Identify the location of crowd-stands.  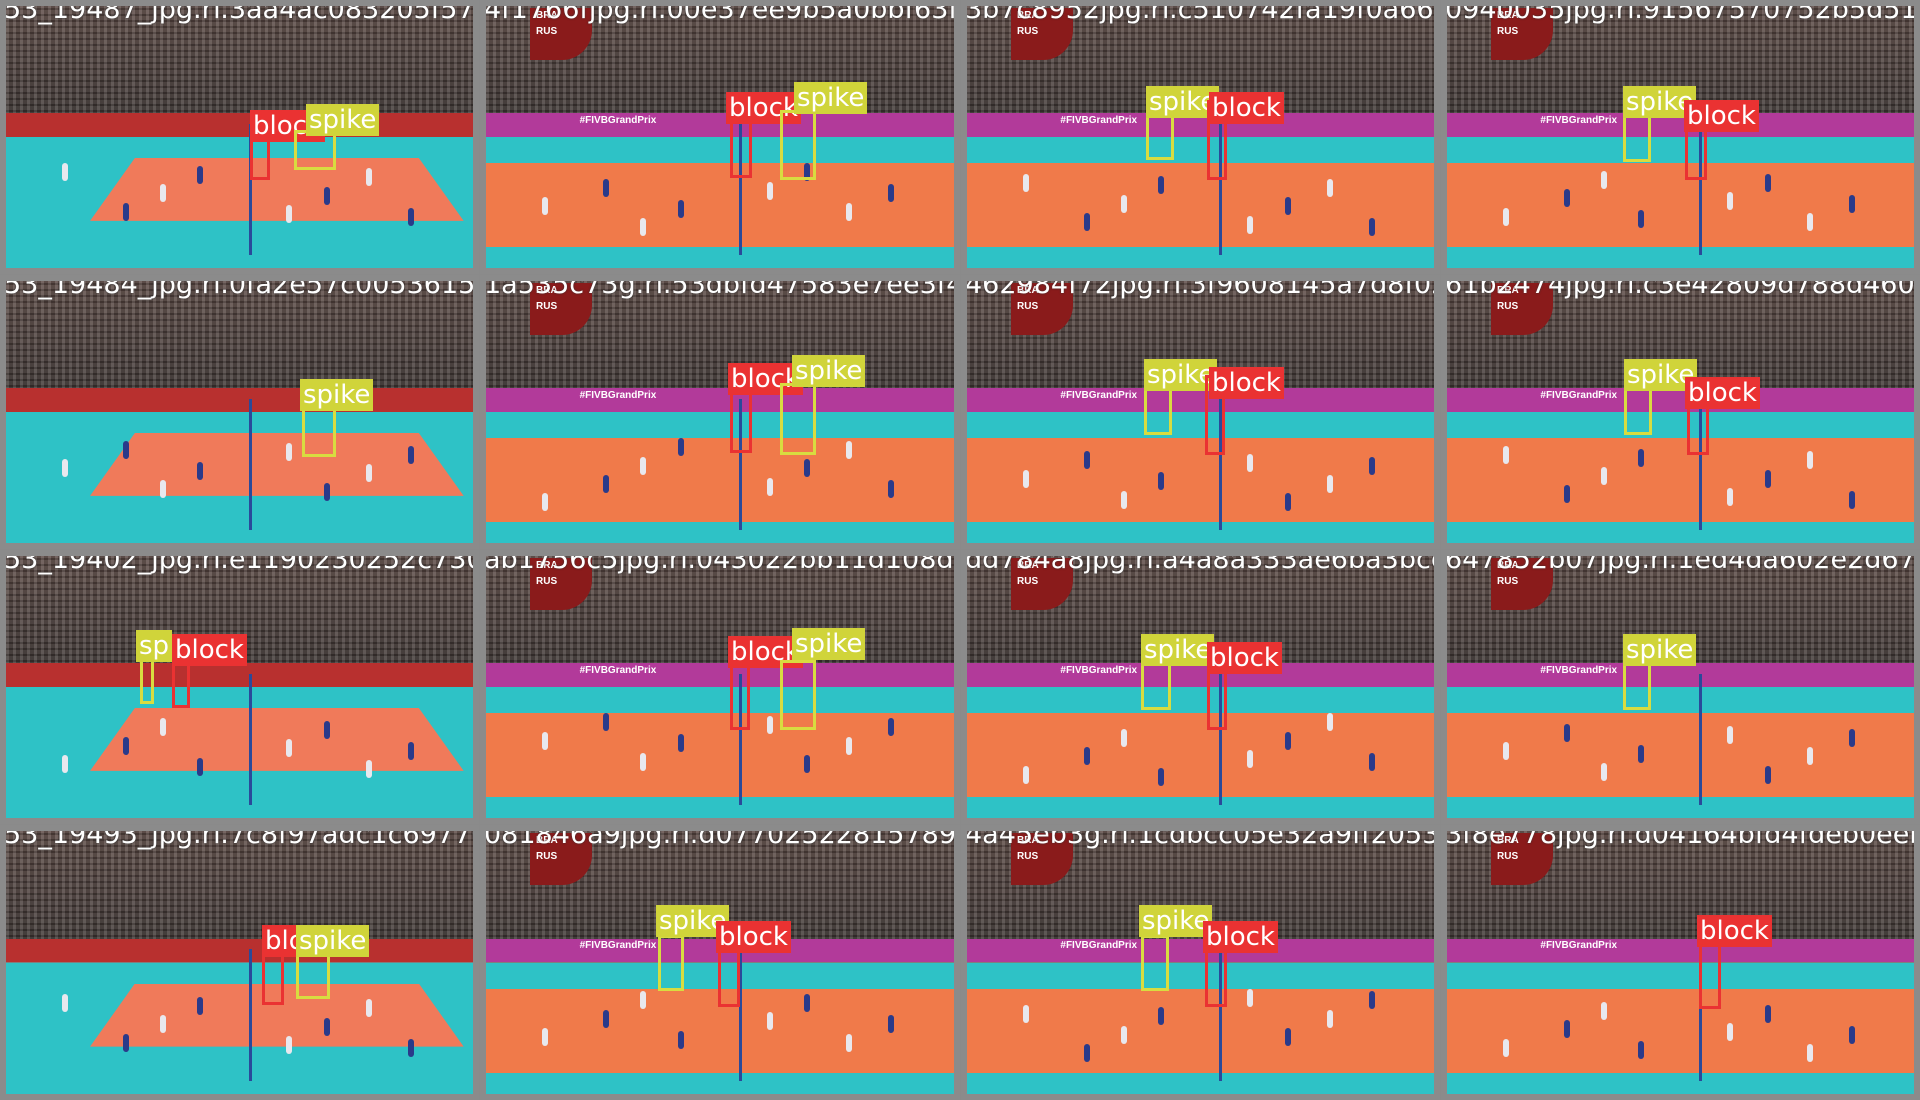
(239, 890).